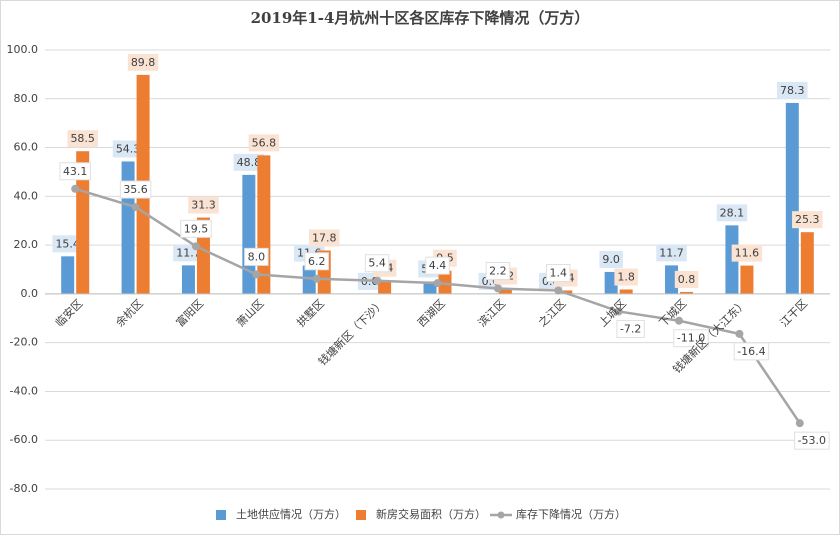 The width and height of the screenshot is (840, 535). What do you see at coordinates (420, 18) in the screenshot?
I see `chart-title: 2019年1-4月杭州十区各区库存下降情况（万方）` at bounding box center [420, 18].